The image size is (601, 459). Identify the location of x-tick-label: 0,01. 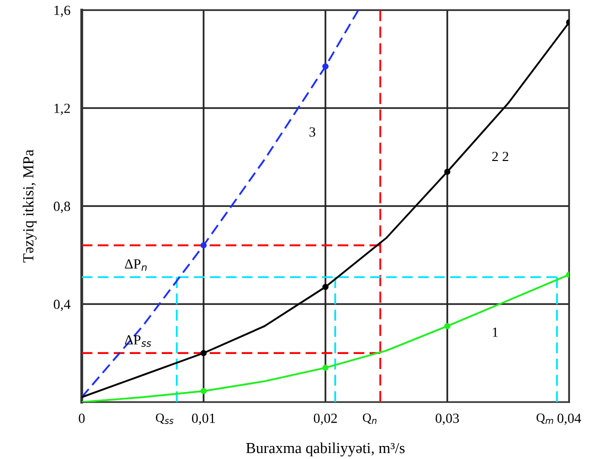
(203, 419).